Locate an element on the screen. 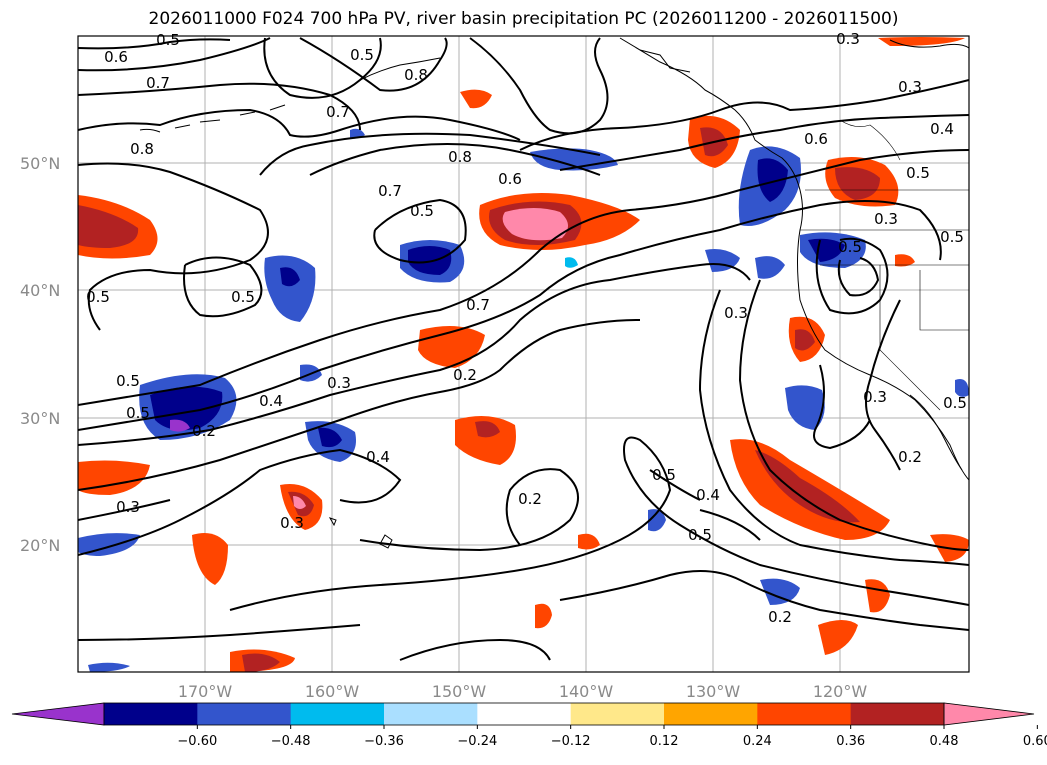 The width and height of the screenshot is (1047, 765). colorbar-tick-label: 0.48 is located at coordinates (944, 741).